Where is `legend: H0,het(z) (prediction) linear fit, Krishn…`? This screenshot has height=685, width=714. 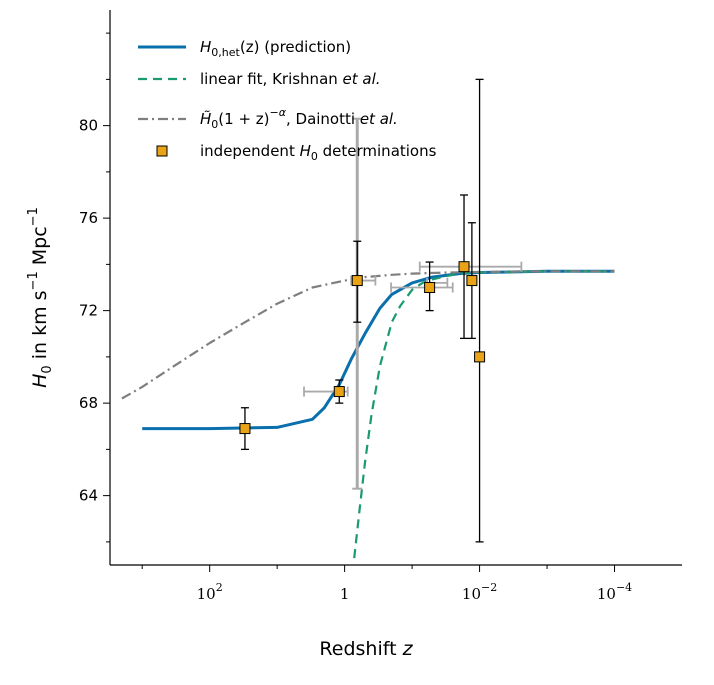
legend: H0,het(z) (prediction) linear fit, Krishn… is located at coordinates (287, 100).